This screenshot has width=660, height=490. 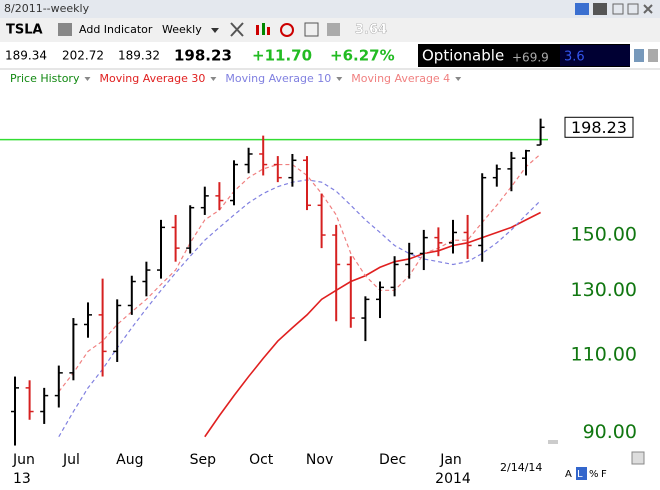 What do you see at coordinates (568, 474) in the screenshot?
I see `footer-button: A` at bounding box center [568, 474].